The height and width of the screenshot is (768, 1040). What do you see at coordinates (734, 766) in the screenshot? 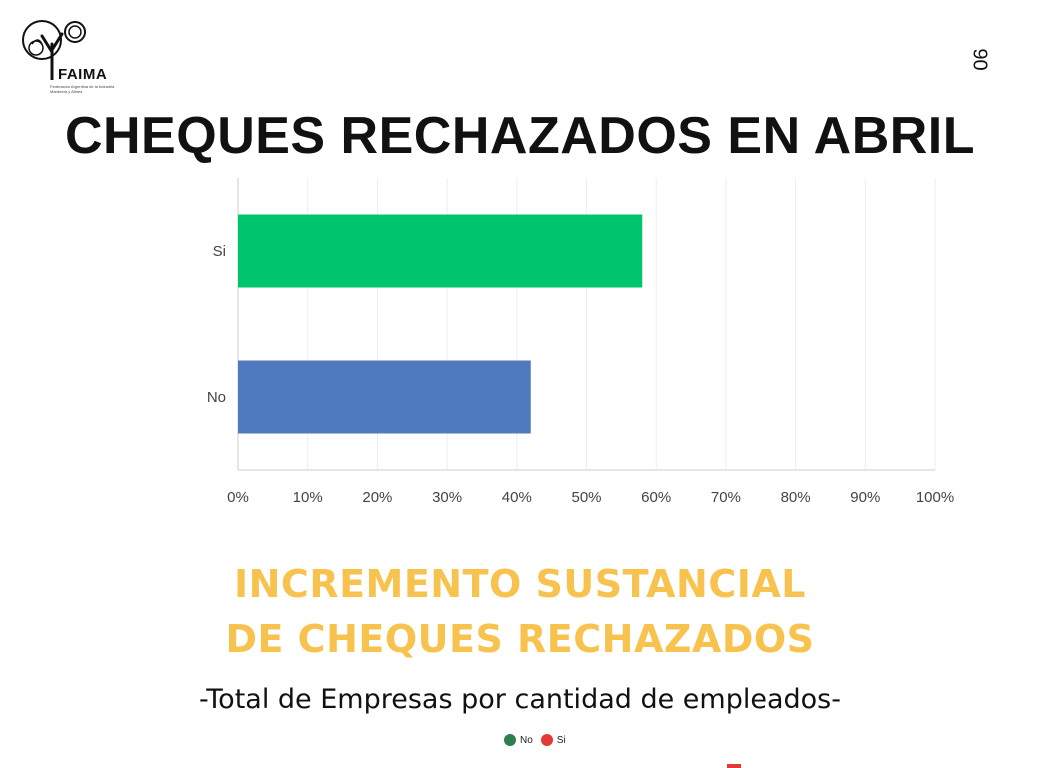
I see `red-mark-decoration` at bounding box center [734, 766].